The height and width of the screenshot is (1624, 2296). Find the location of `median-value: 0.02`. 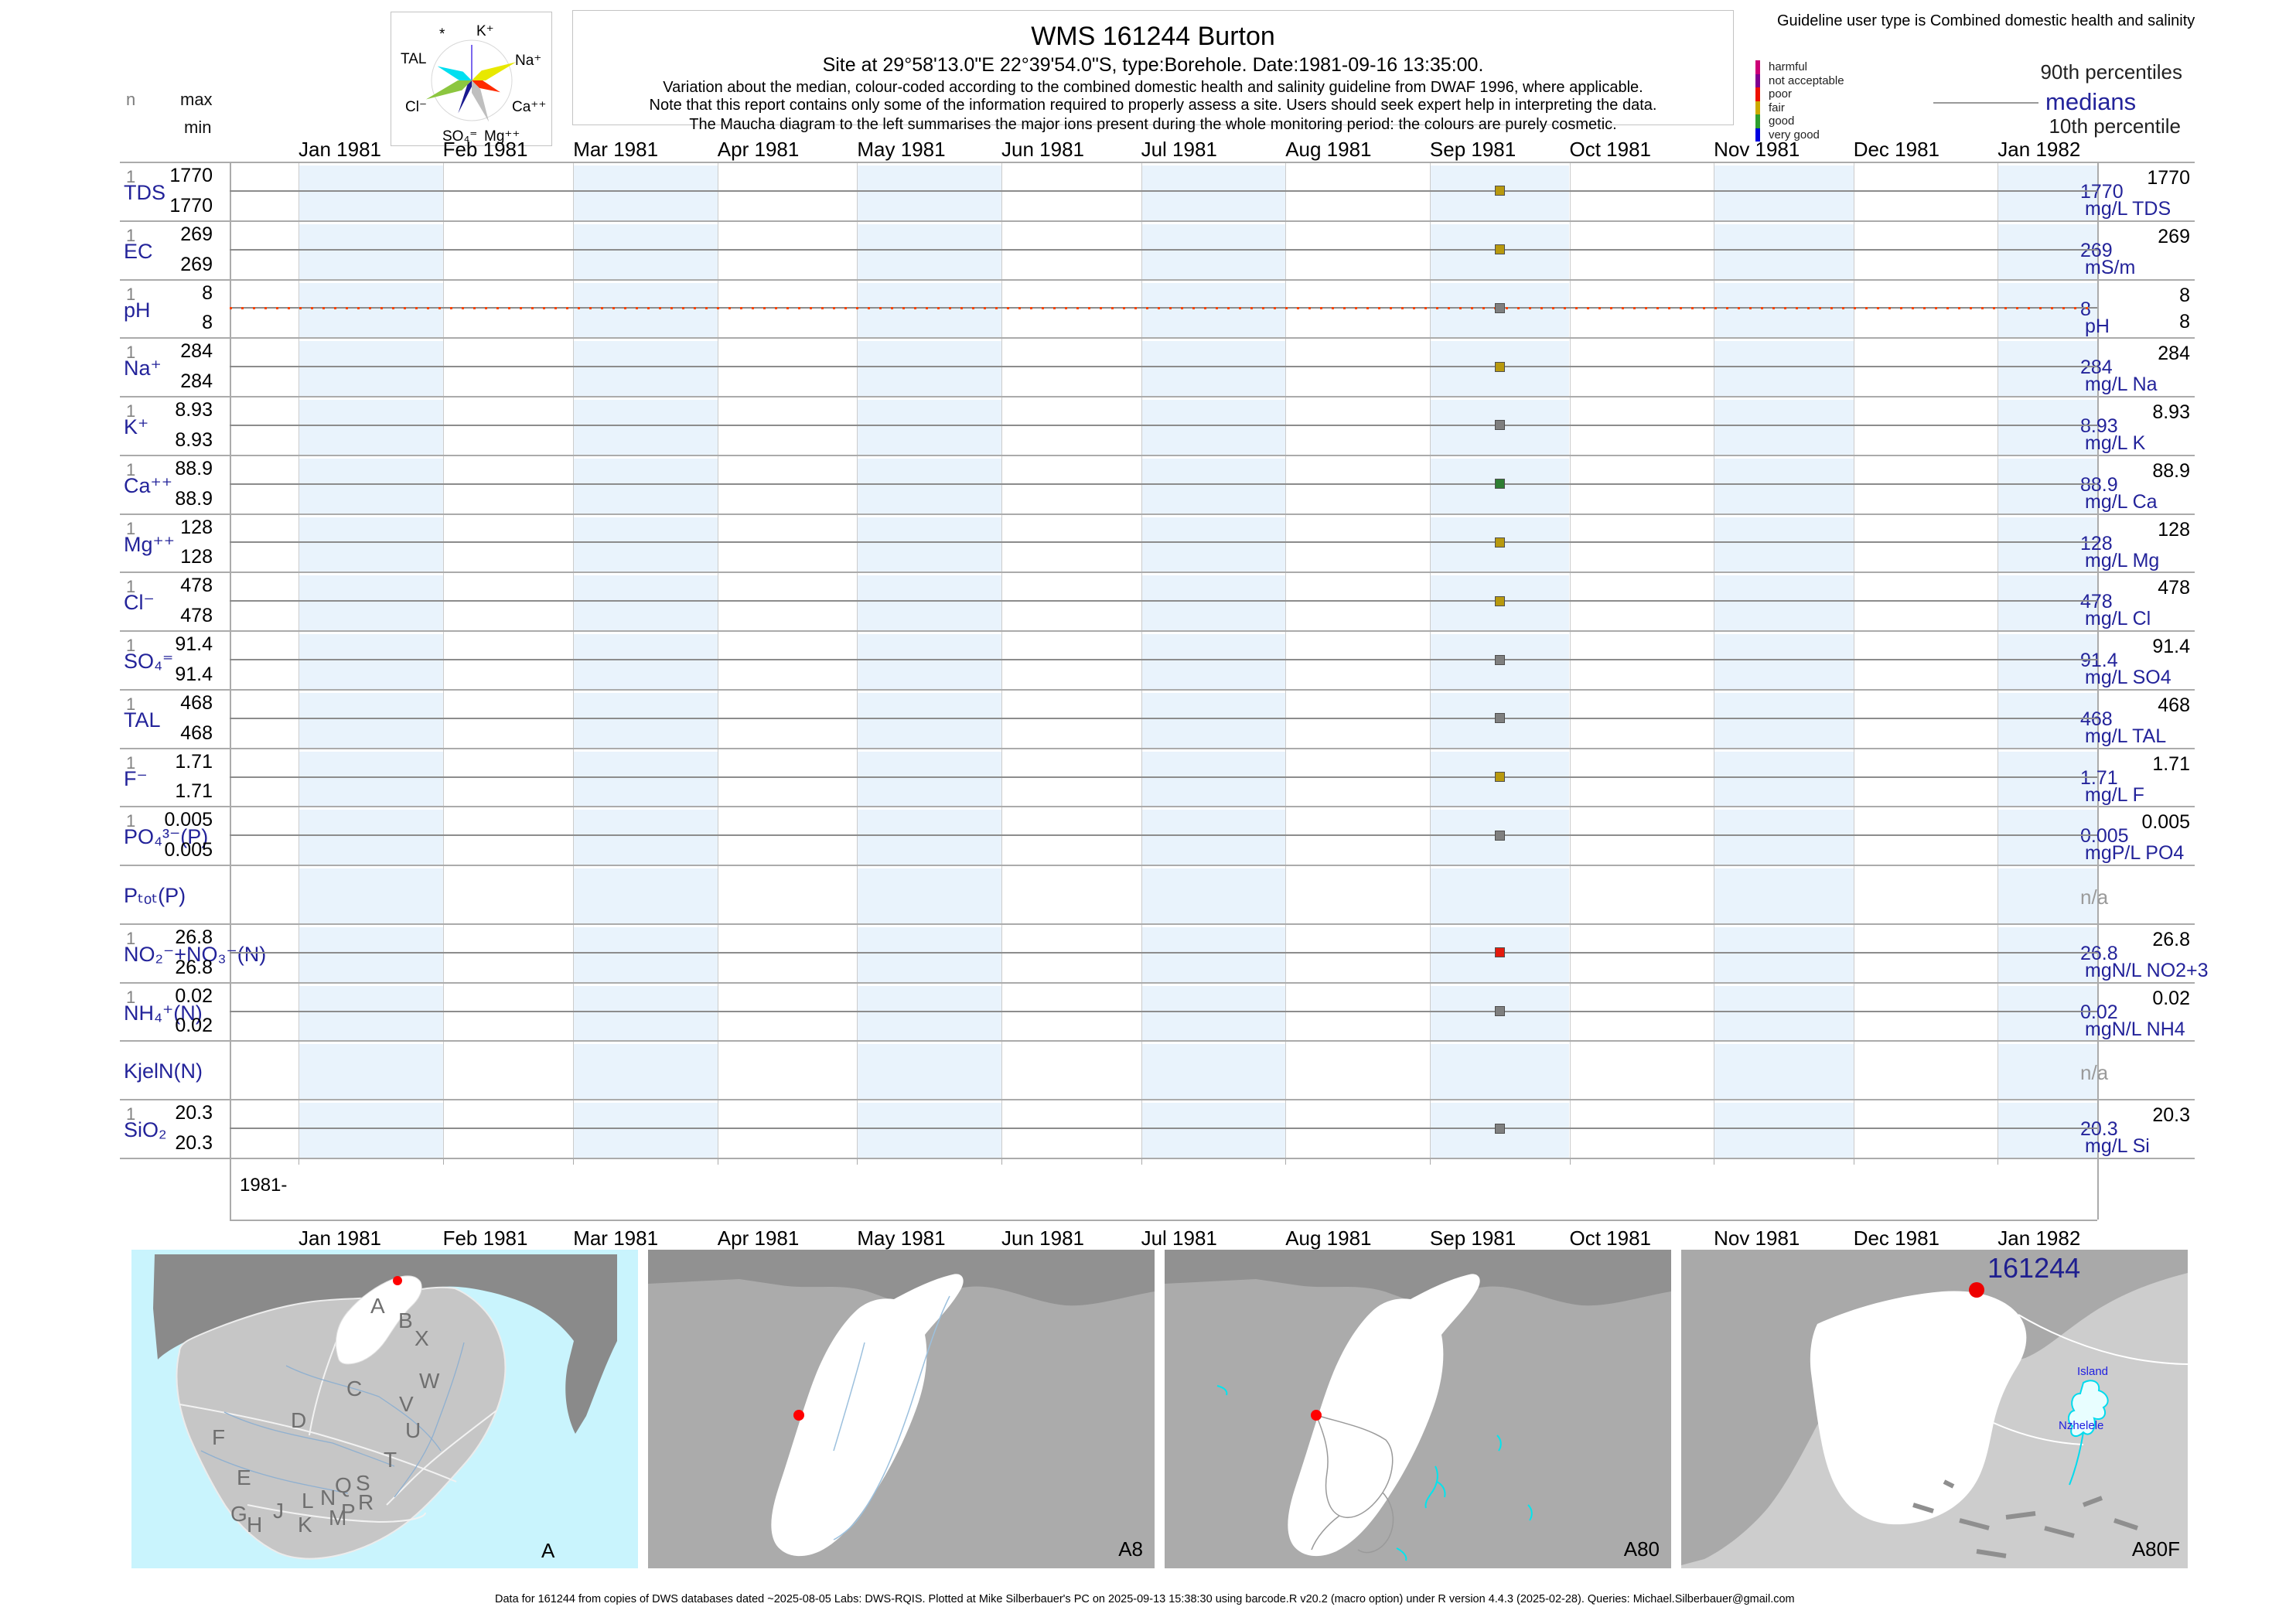

median-value: 0.02 is located at coordinates (2099, 1012).